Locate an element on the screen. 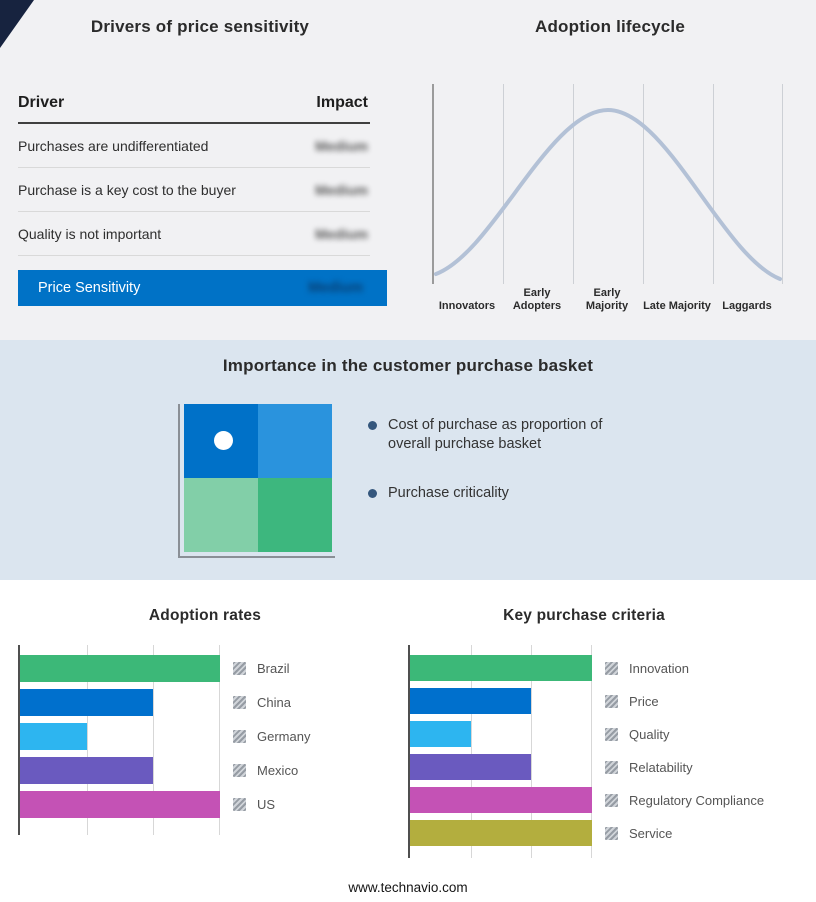  legend-item-quality: Quality is located at coordinates (684, 734).